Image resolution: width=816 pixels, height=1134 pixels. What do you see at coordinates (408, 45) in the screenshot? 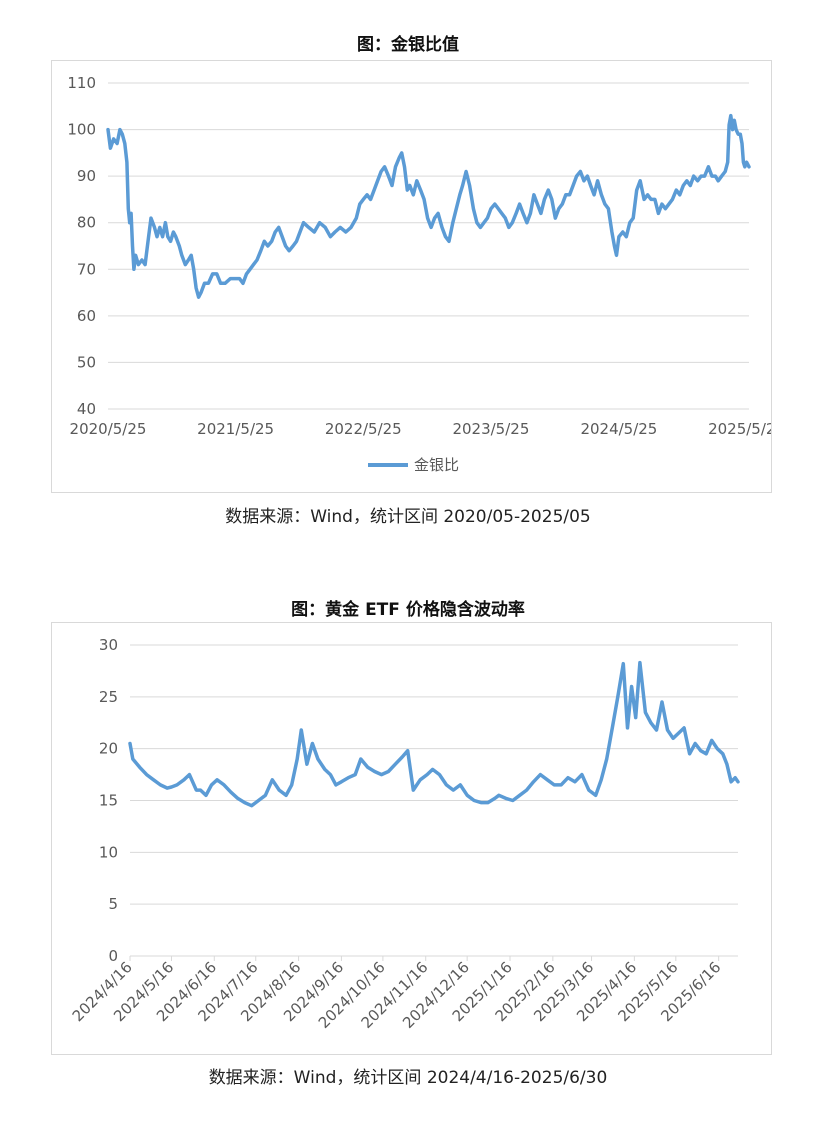
I see `chart1-title: 图：金银比值` at bounding box center [408, 45].